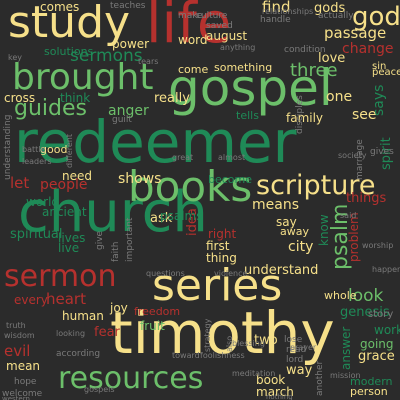 This screenshot has height=400, width=400. Describe the element at coordinates (345, 375) in the screenshot. I see `word-mission: mission` at that location.